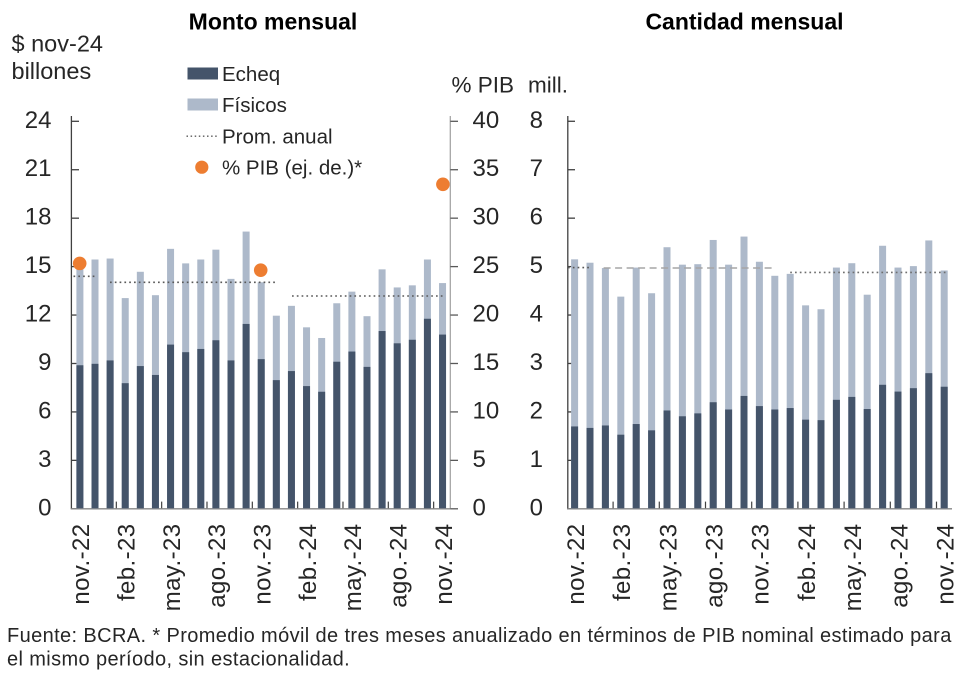 The width and height of the screenshot is (959, 676). Describe the element at coordinates (536, 168) in the screenshot. I see `svg-text: 7` at that location.